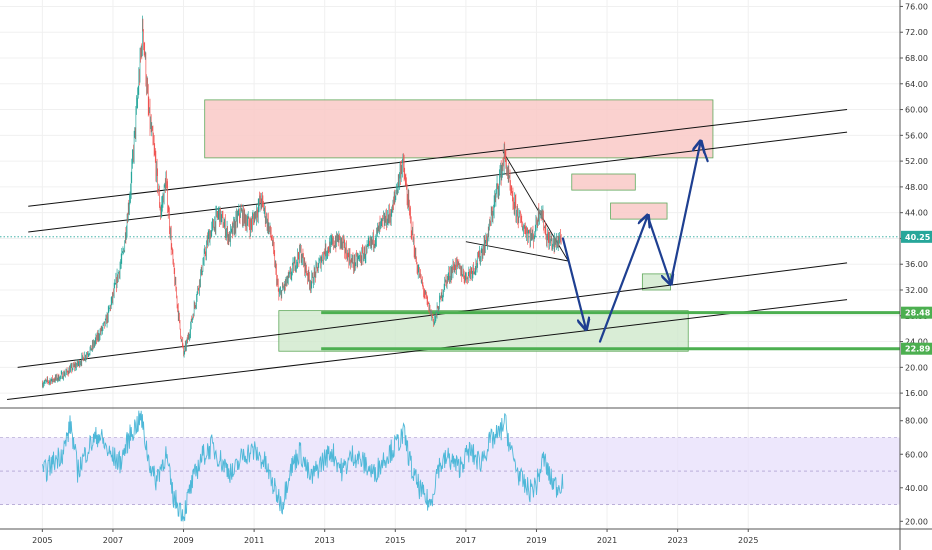 Image resolution: width=932 pixels, height=550 pixels. What do you see at coordinates (916, 213) in the screenshot?
I see `price-axis-tick-label: 44.00` at bounding box center [916, 213].